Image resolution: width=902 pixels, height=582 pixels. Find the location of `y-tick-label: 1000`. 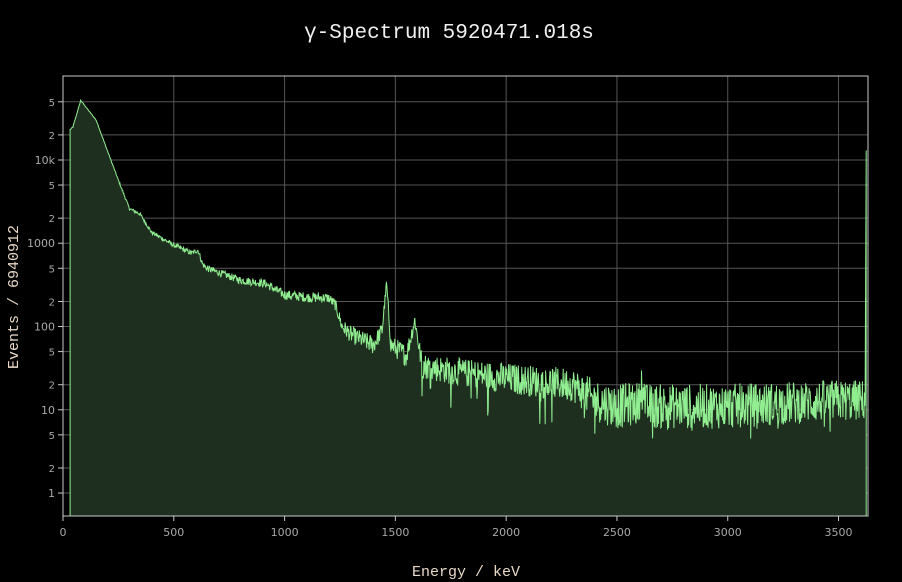

y-tick-label: 1000 is located at coordinates (41, 243).